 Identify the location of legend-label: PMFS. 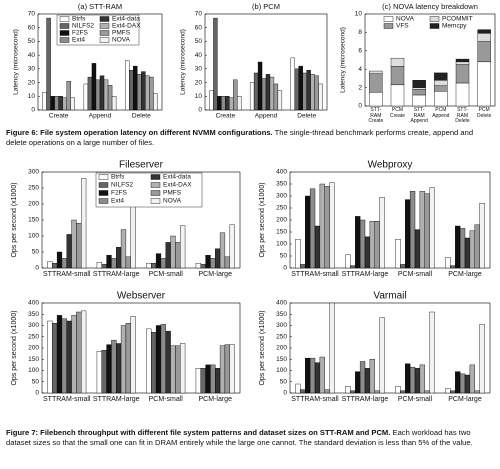
(172, 193).